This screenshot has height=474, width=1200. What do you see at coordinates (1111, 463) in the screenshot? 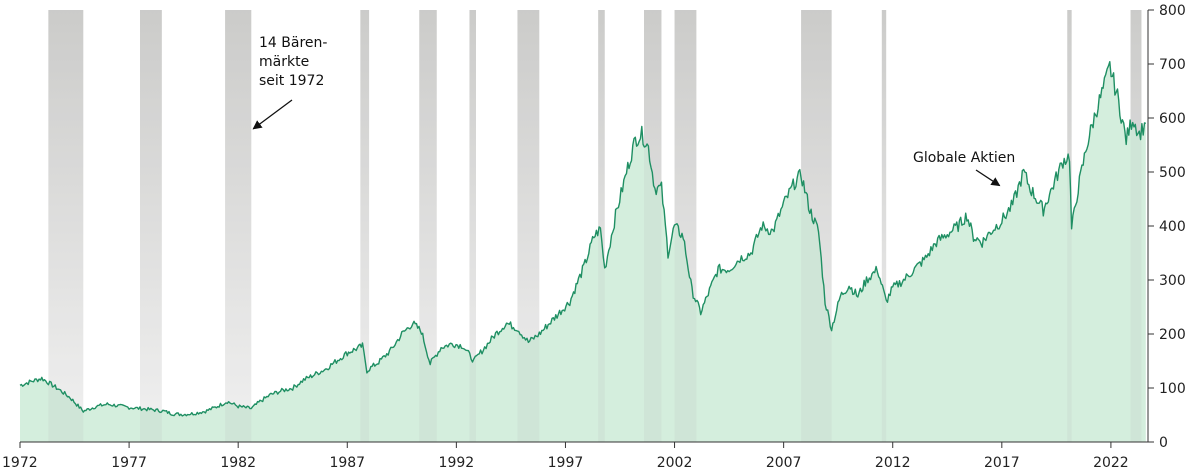
I see `x-tick-label: 2022` at bounding box center [1111, 463].